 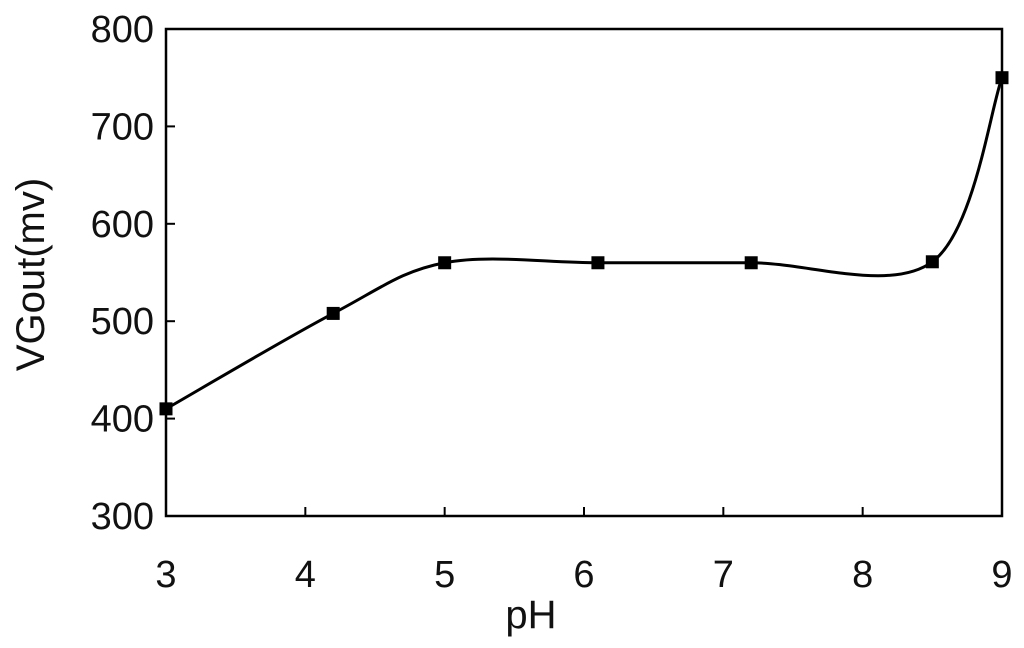 I want to click on x-axis-tick-labels: 3 4 5 6 7 8 9, so click(x=583, y=575).